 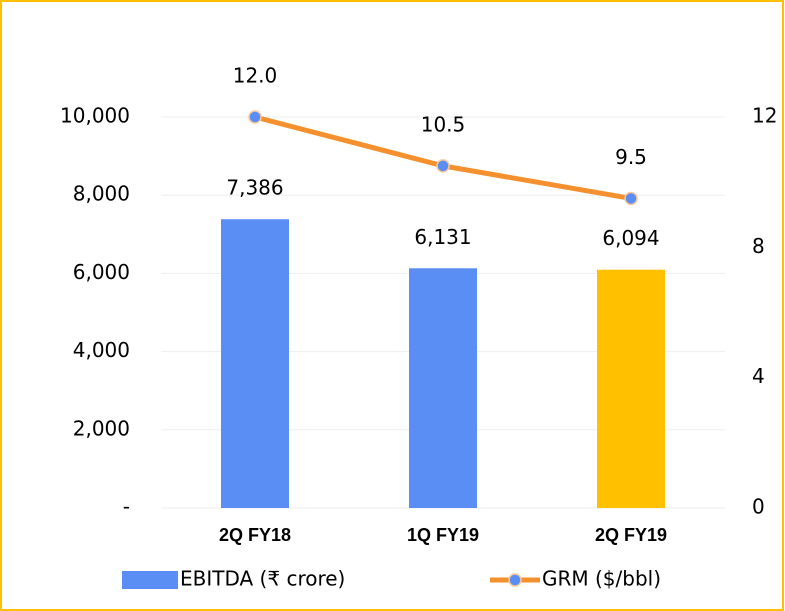 What do you see at coordinates (758, 507) in the screenshot?
I see `y2-tick-label: 0` at bounding box center [758, 507].